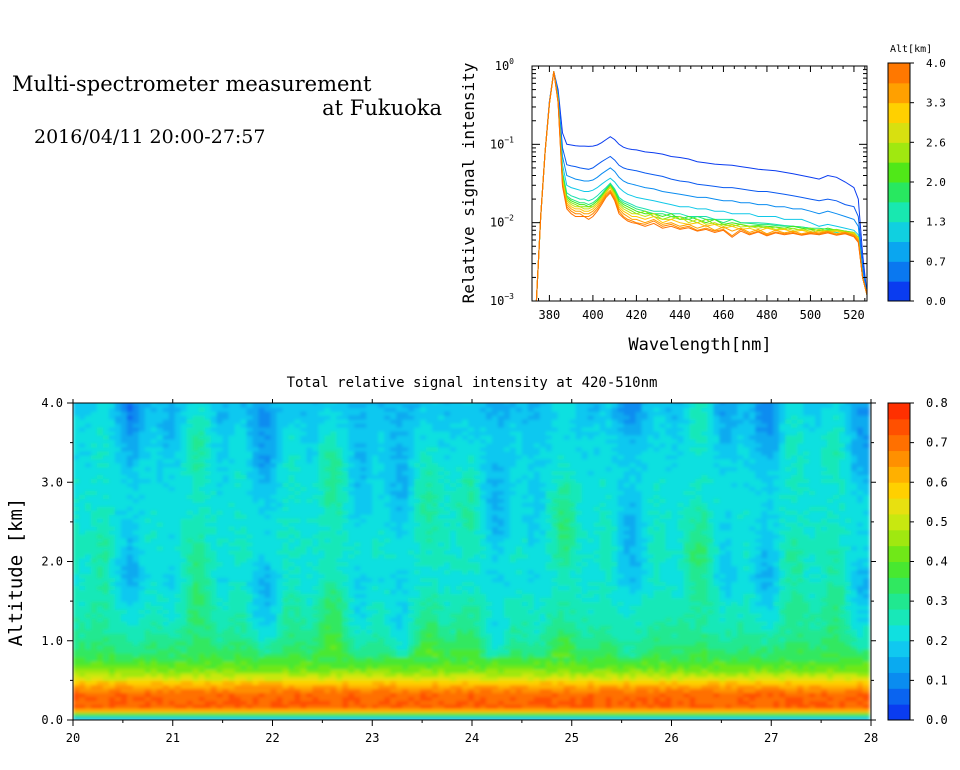 This screenshot has height=770, width=960. What do you see at coordinates (899, 132) in the screenshot?
I see `altitude-colorbar-cell` at bounding box center [899, 132].